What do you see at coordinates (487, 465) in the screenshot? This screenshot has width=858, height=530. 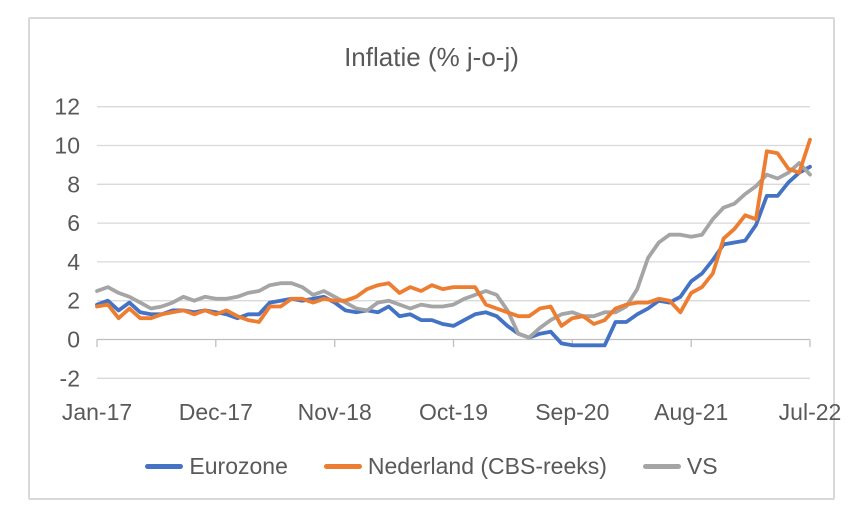 I see `legend-label-nederland: Nederland (CBS-reeks)` at bounding box center [487, 465].